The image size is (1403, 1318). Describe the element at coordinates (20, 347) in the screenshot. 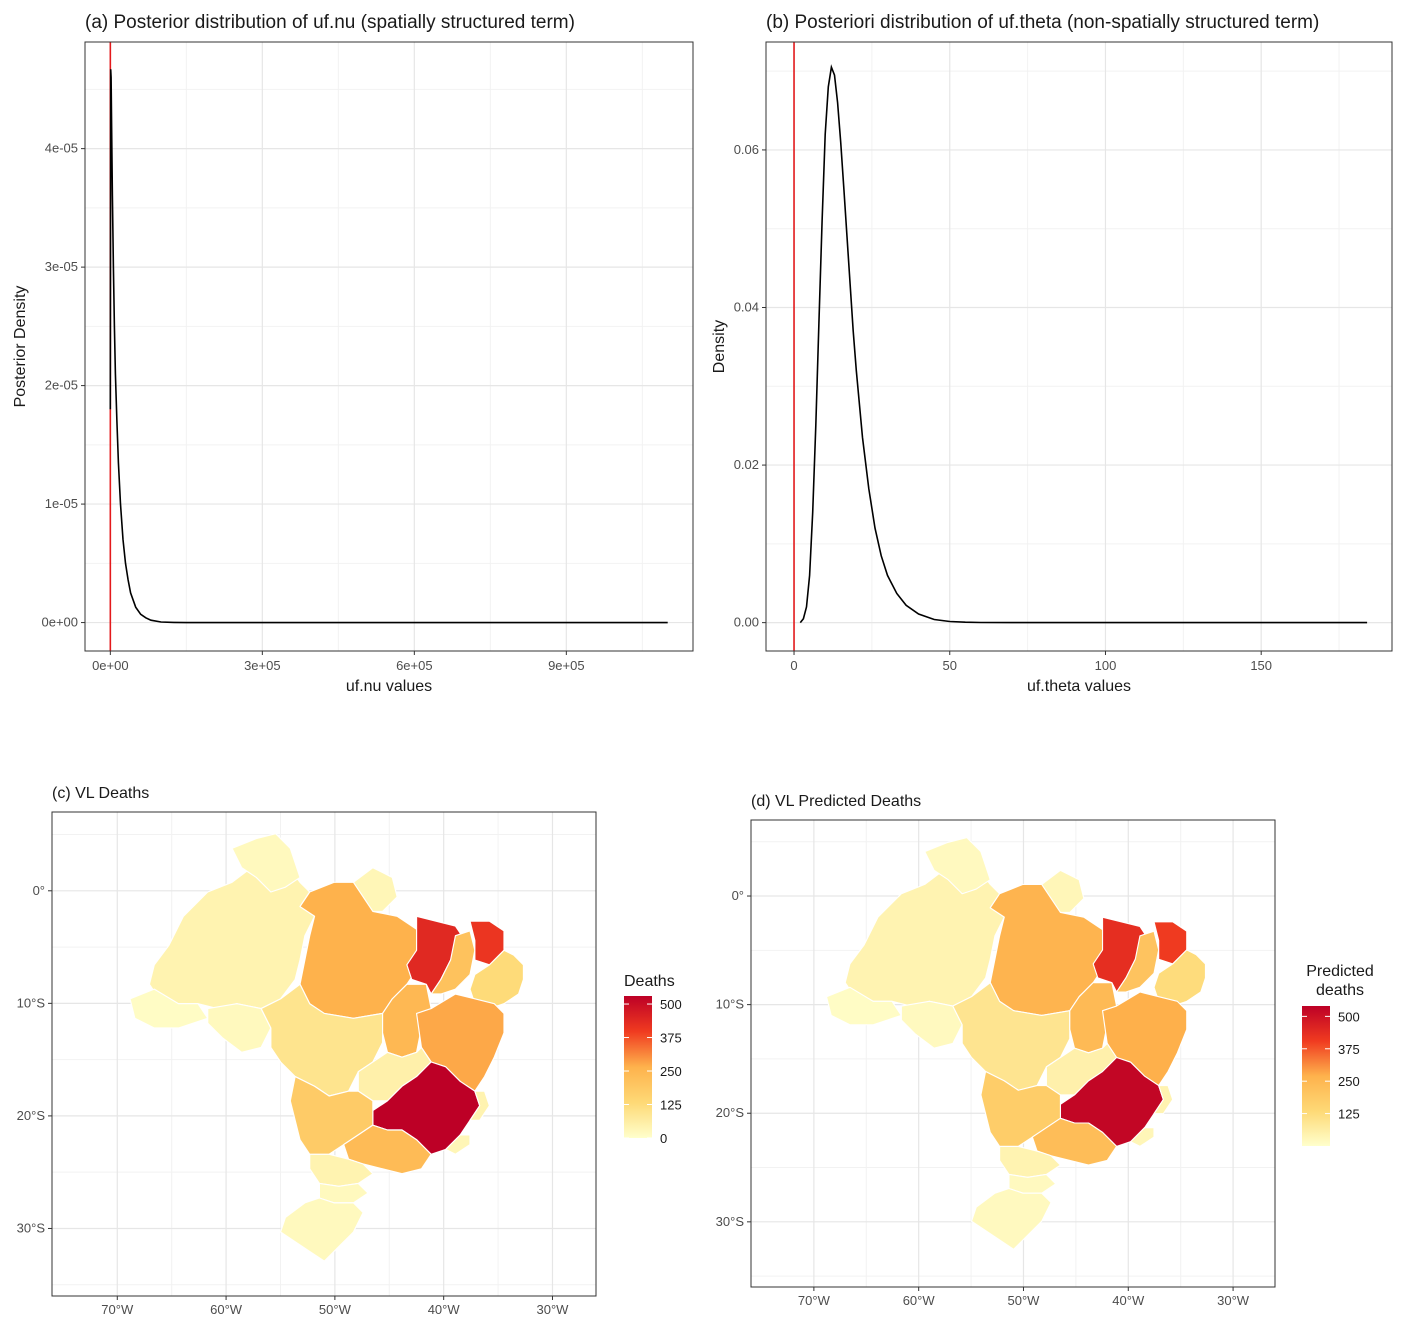

I see `y-axis-label: Posterior Density` at that location.